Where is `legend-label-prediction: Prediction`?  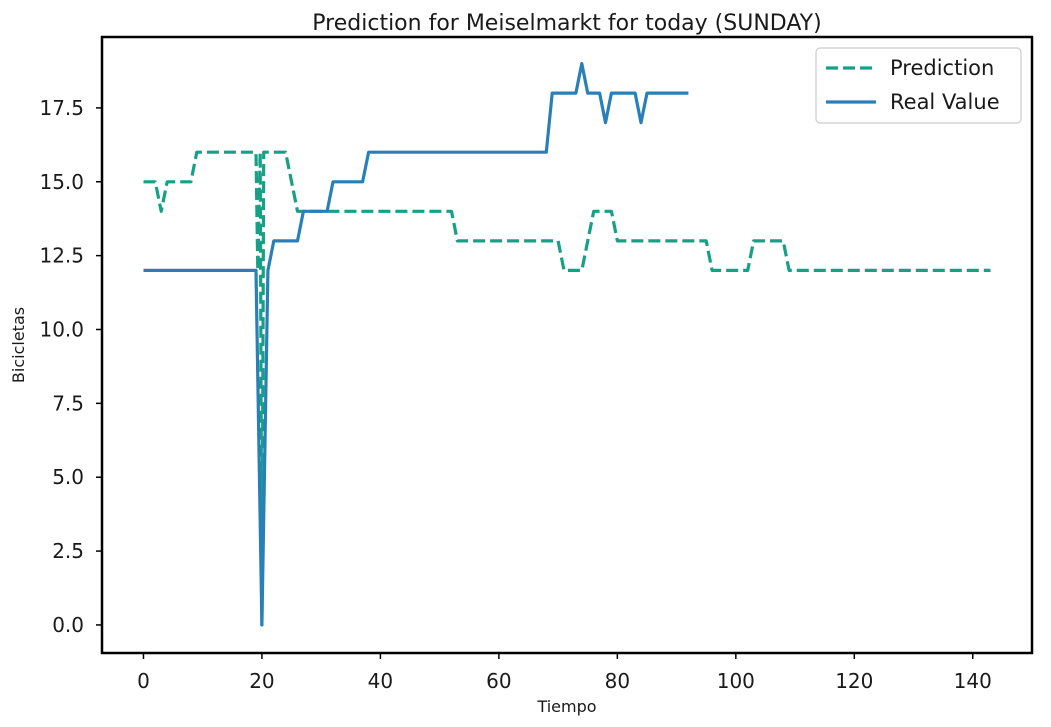
legend-label-prediction: Prediction is located at coordinates (942, 68).